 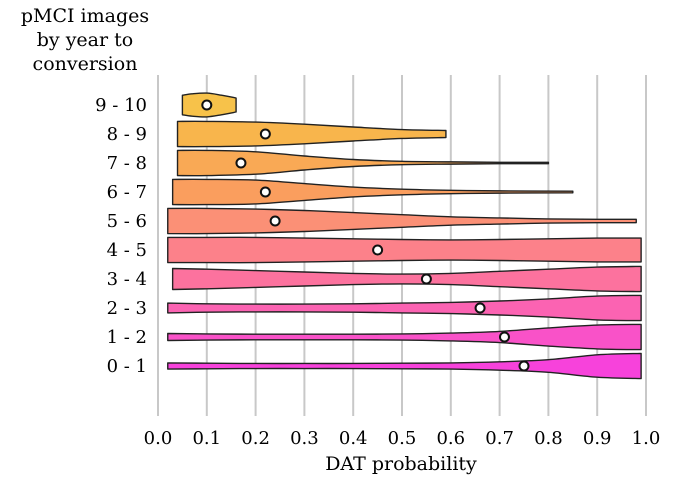 What do you see at coordinates (158, 438) in the screenshot?
I see `x-tick-label: 0.0` at bounding box center [158, 438].